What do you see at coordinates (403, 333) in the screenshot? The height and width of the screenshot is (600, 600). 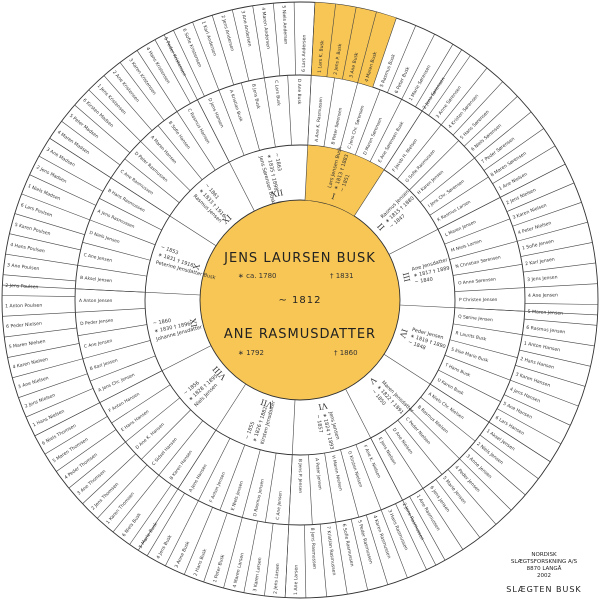 I see `child-roman-numeral: IV` at bounding box center [403, 333].